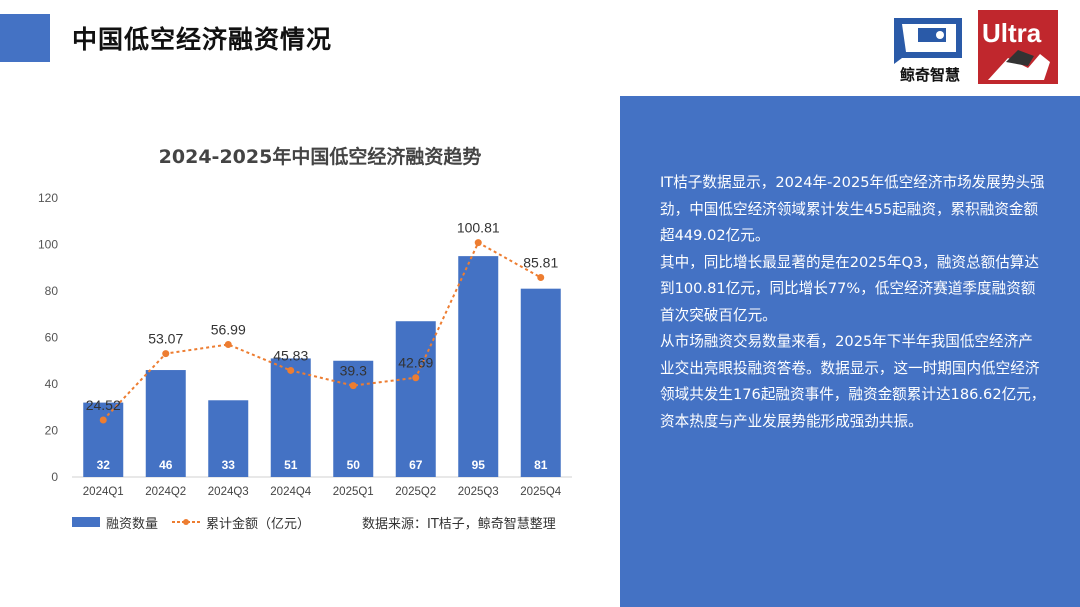 The image size is (1080, 607). What do you see at coordinates (54, 477) in the screenshot?
I see `y-tick-label: 0` at bounding box center [54, 477].